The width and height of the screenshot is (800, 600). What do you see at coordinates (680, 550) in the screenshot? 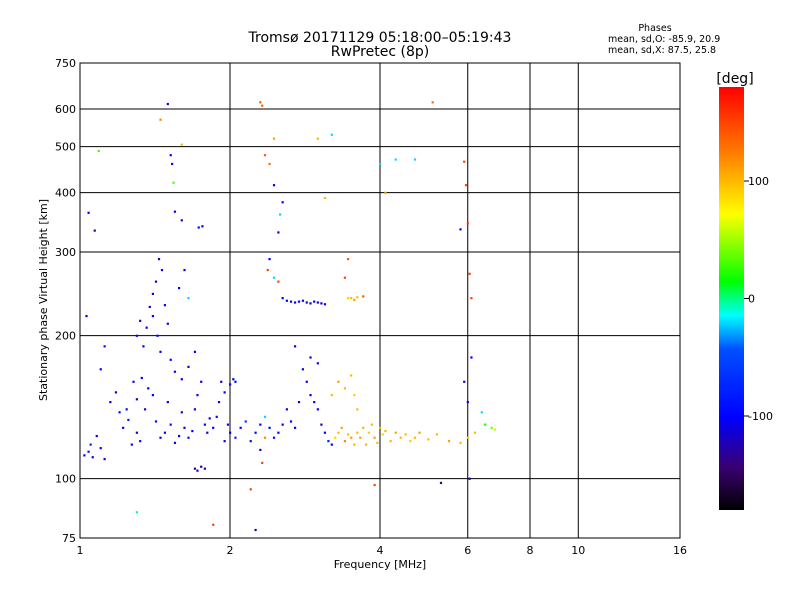
I see `x-tick-label: 16` at bounding box center [680, 550].